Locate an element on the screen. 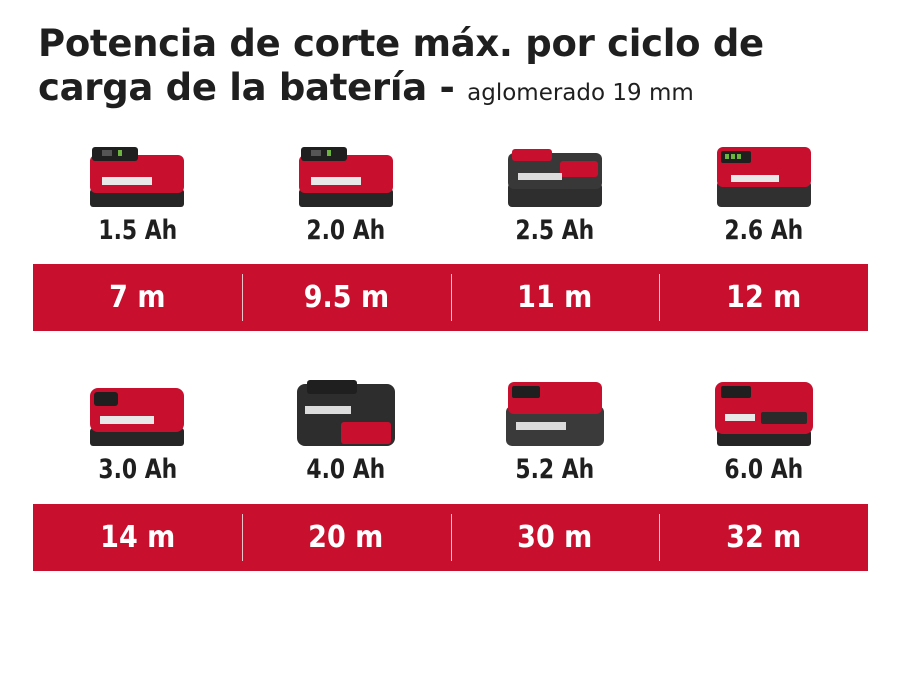 The width and height of the screenshot is (900, 675). capacity-cell: 4.0 Ah is located at coordinates (346, 469).